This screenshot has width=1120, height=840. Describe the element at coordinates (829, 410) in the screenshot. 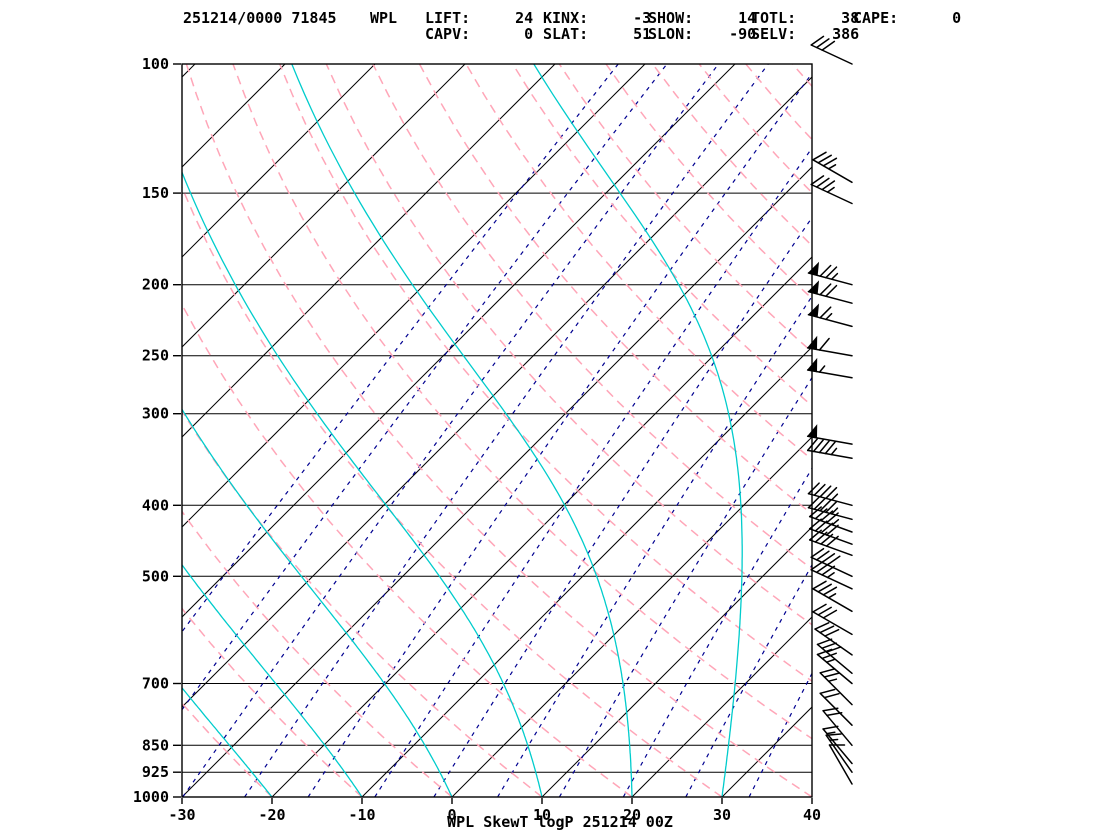

I see `wind-barb-column` at that location.